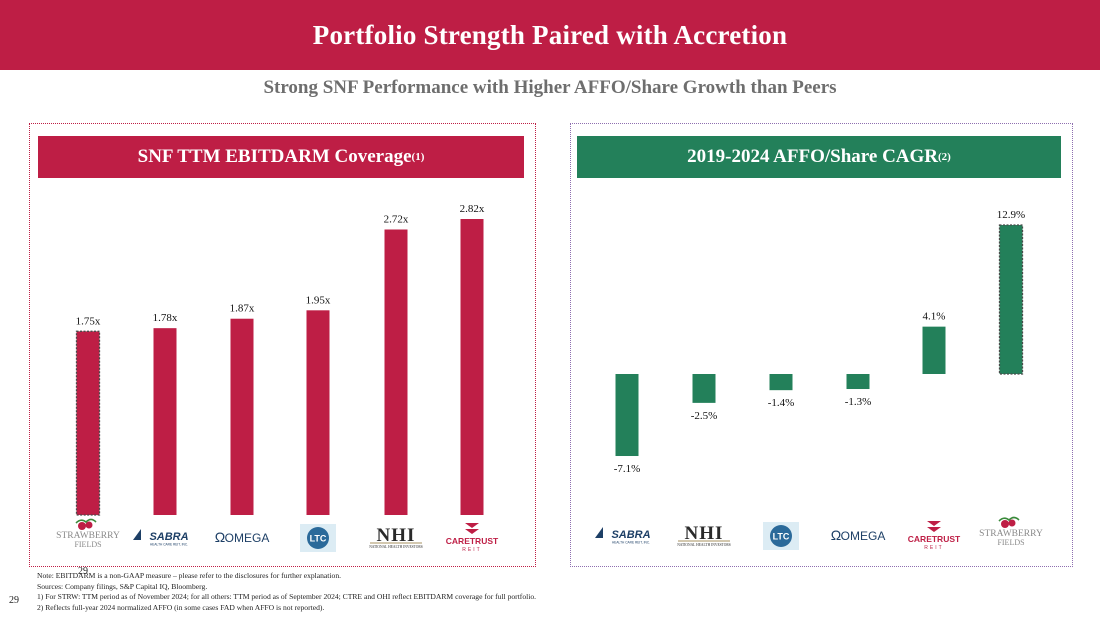 The image size is (1100, 619). I want to click on cagr-company-logo: Ω OMEGA, so click(858, 535).